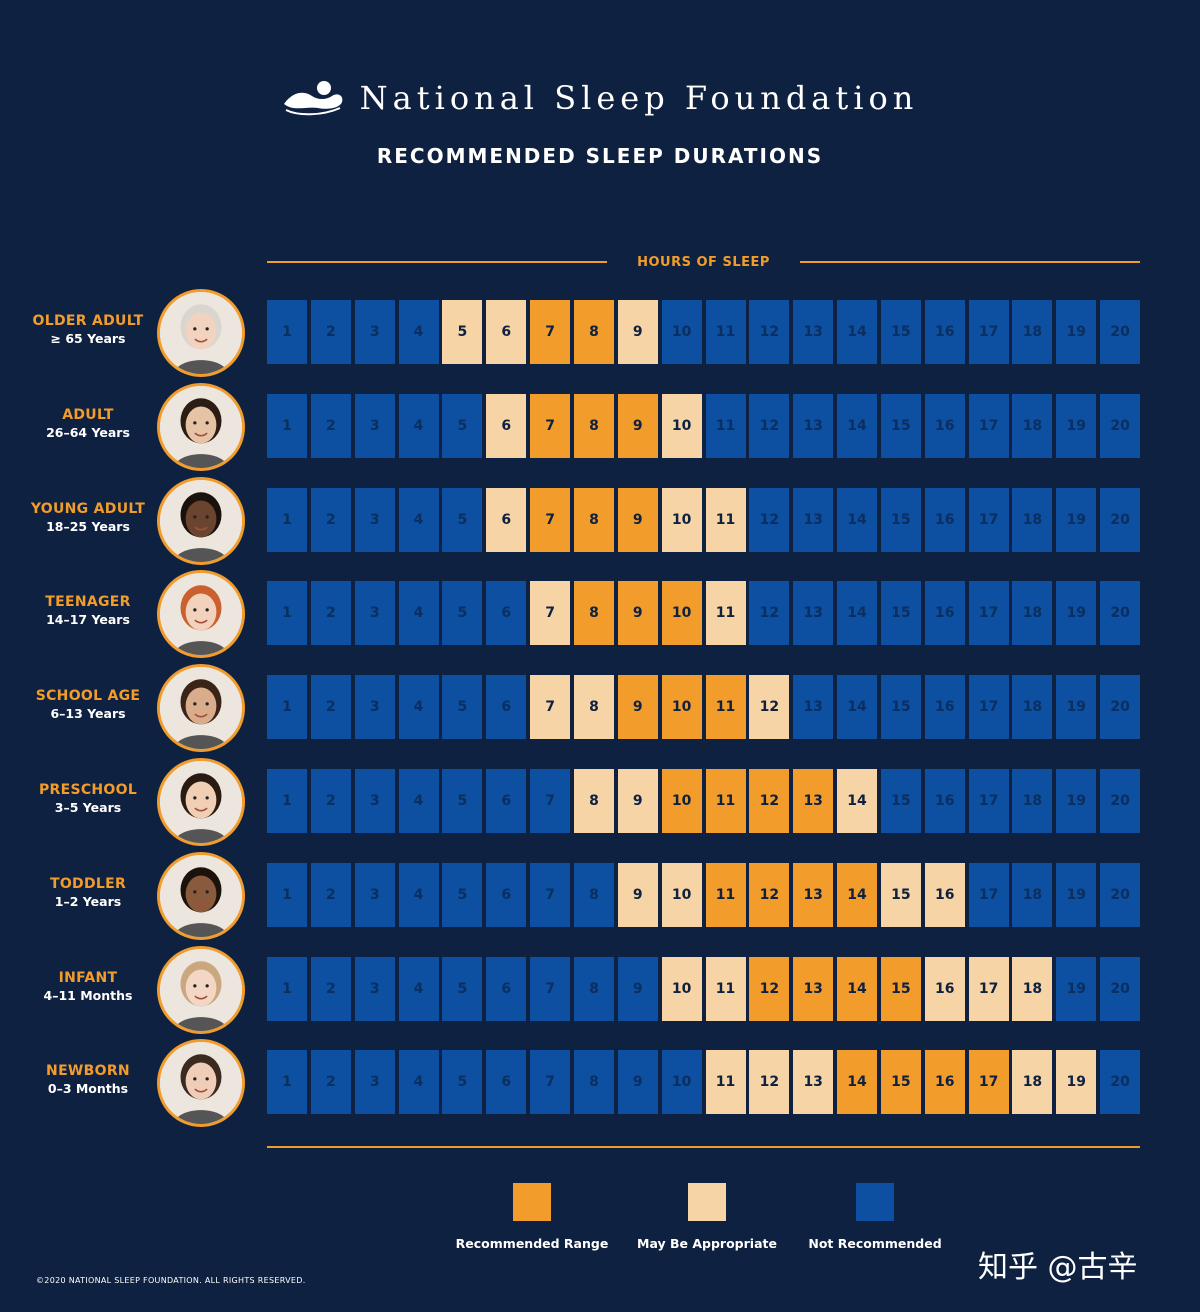 Image resolution: width=1200 pixels, height=1312 pixels. I want to click on page-title: RECOMMENDED SLEEP DURATIONS, so click(600, 156).